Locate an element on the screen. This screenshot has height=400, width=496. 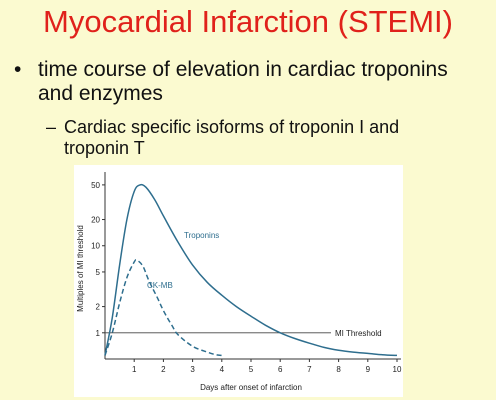
x-tick-label: 10 is located at coordinates (397, 369).